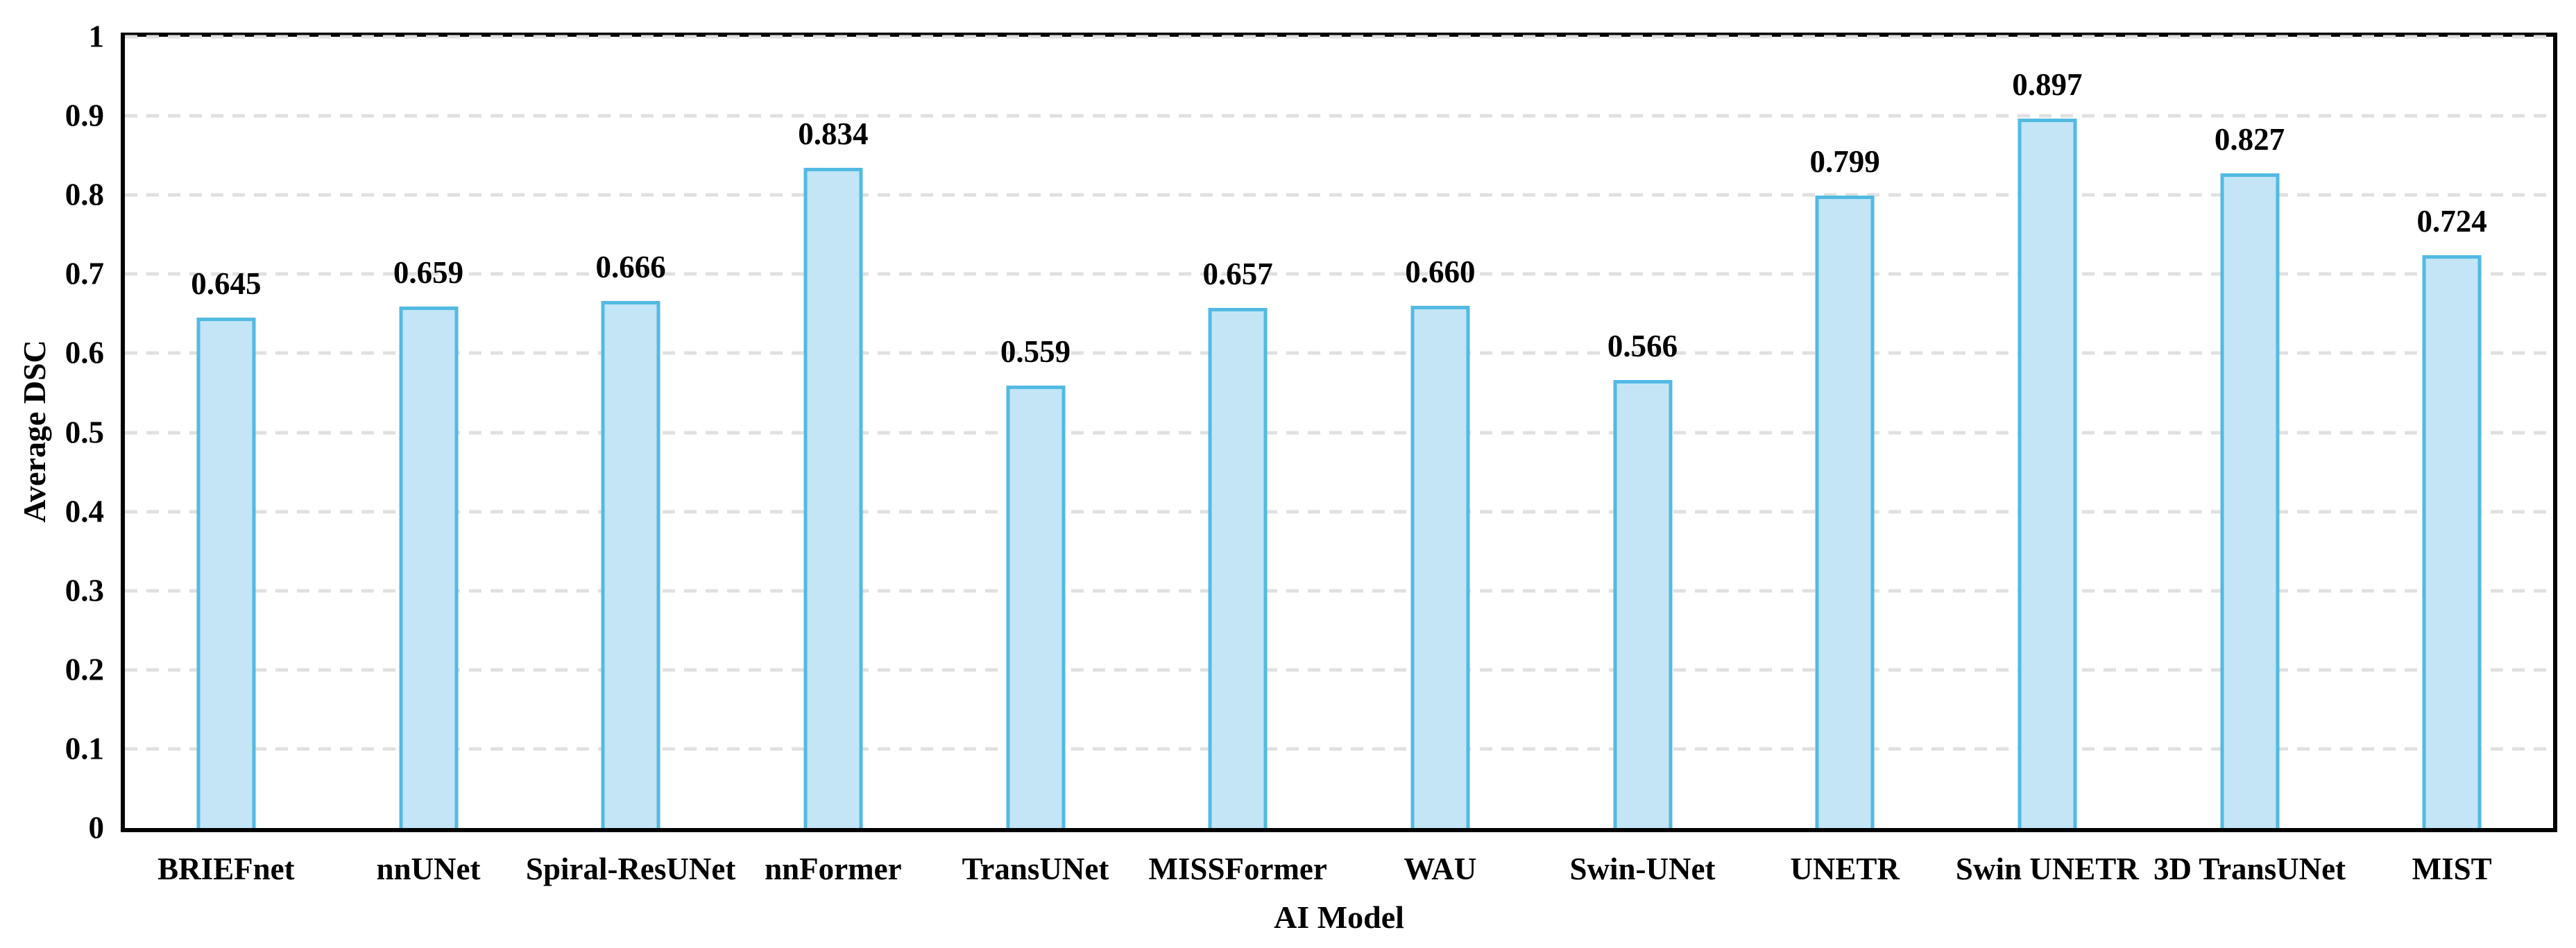 Image resolution: width=2576 pixels, height=948 pixels. Describe the element at coordinates (84, 511) in the screenshot. I see `y-tick-label: 0.4` at that location.